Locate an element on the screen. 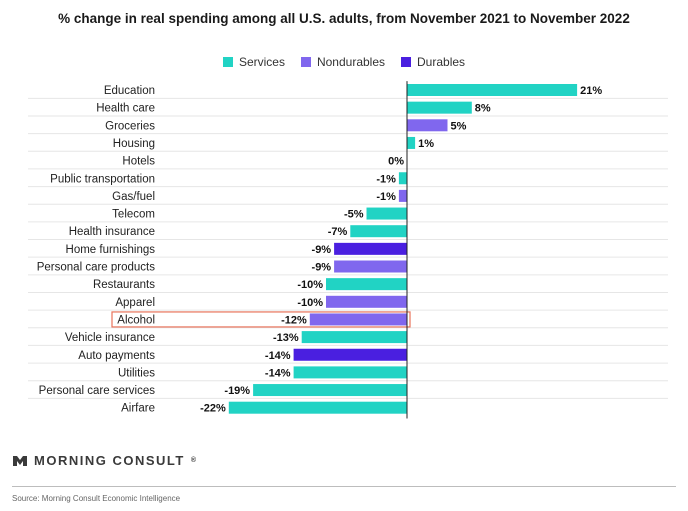 The width and height of the screenshot is (688, 511). legend-item-nondurables: Nondurables is located at coordinates (343, 62).